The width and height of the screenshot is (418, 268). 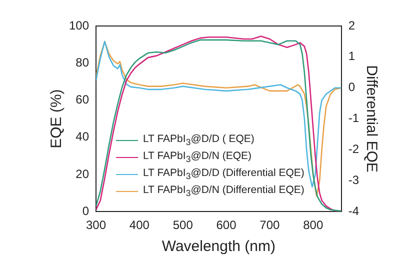 I want to click on legend-label: LT FAPbI$_{3}$@D/D ( EQE), so click(x=198, y=140).